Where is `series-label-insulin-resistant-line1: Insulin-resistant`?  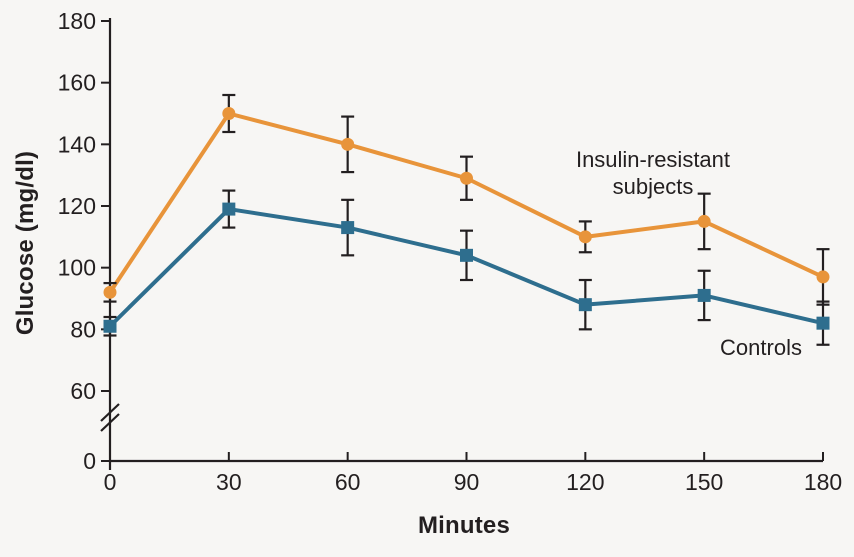 series-label-insulin-resistant-line1: Insulin-resistant is located at coordinates (653, 159).